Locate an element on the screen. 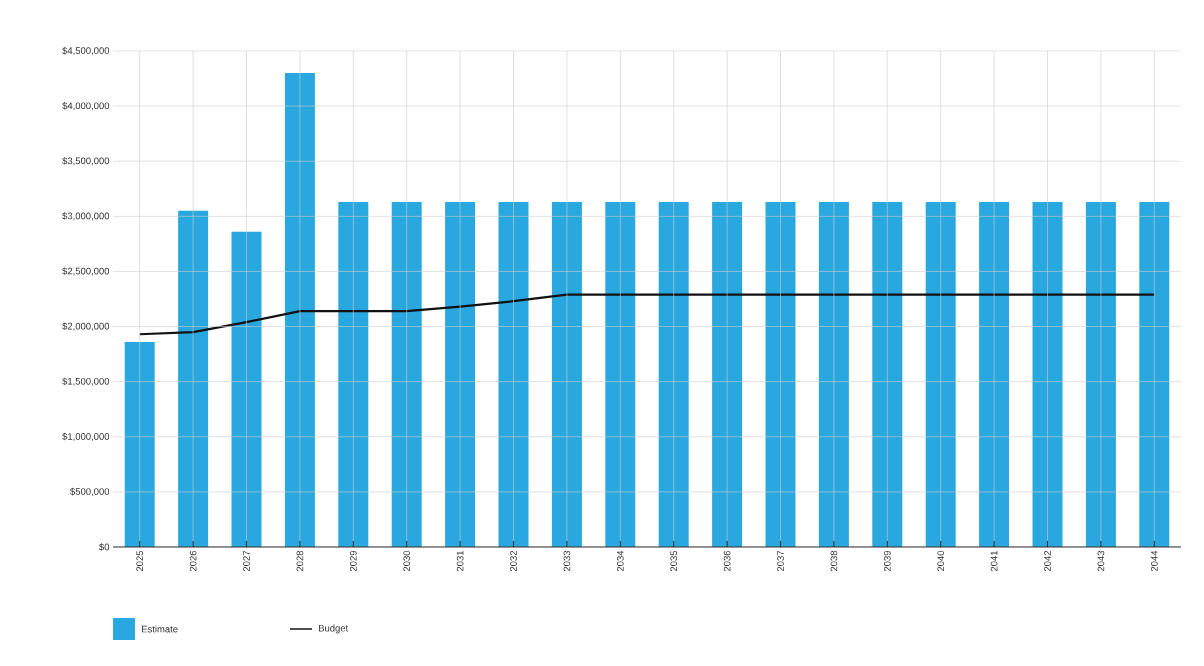 This screenshot has width=1204, height=666. x-tick-label: 2025 is located at coordinates (140, 561).